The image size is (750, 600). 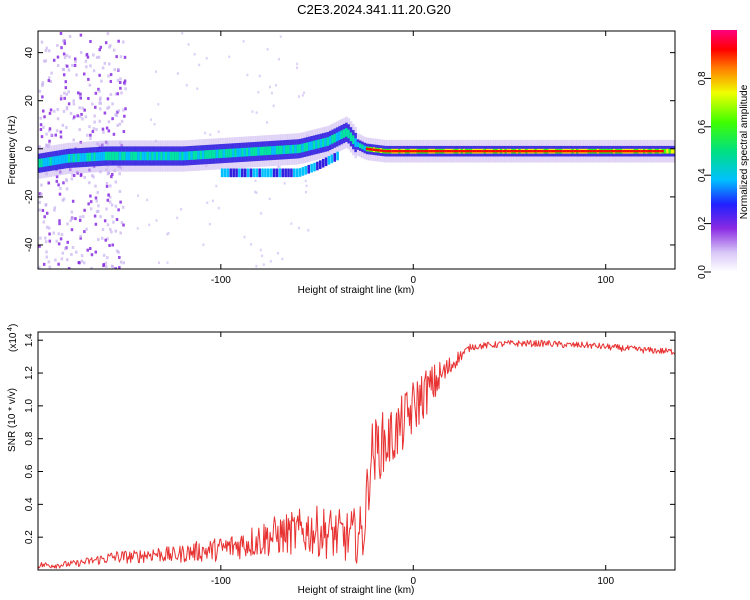 I want to click on snr-y-tick-label: 0.8, so click(x=29, y=438).